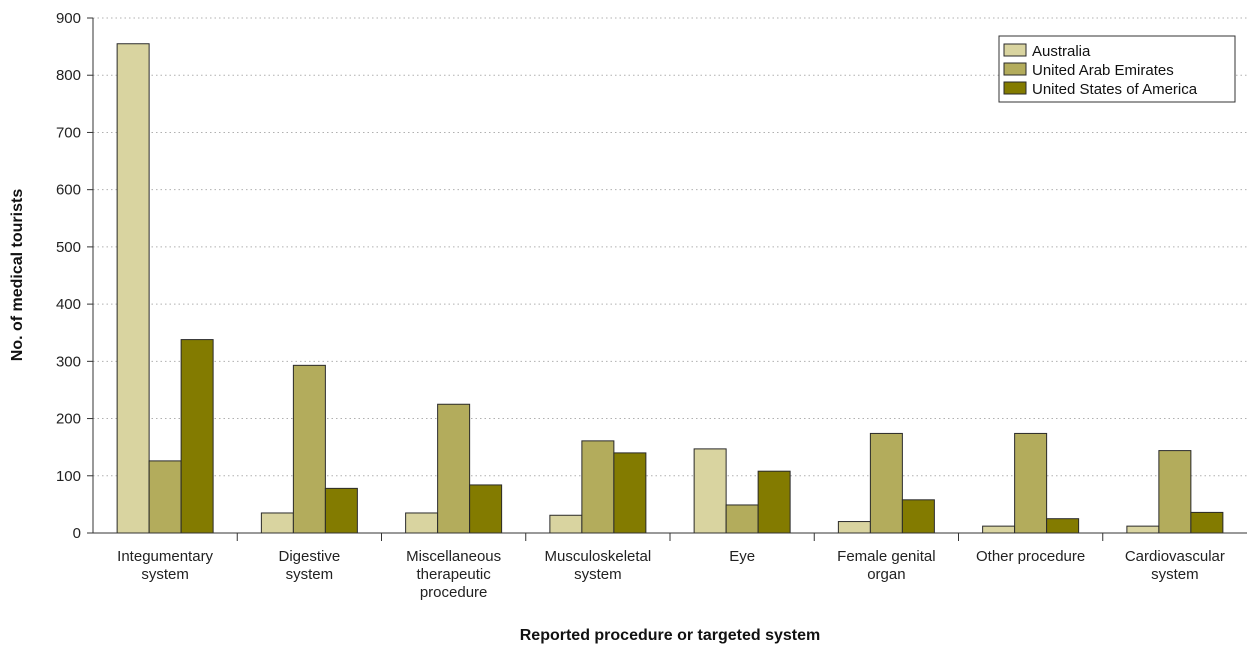 The image size is (1247, 648). Describe the element at coordinates (68, 304) in the screenshot. I see `y-tick-label: 400` at that location.